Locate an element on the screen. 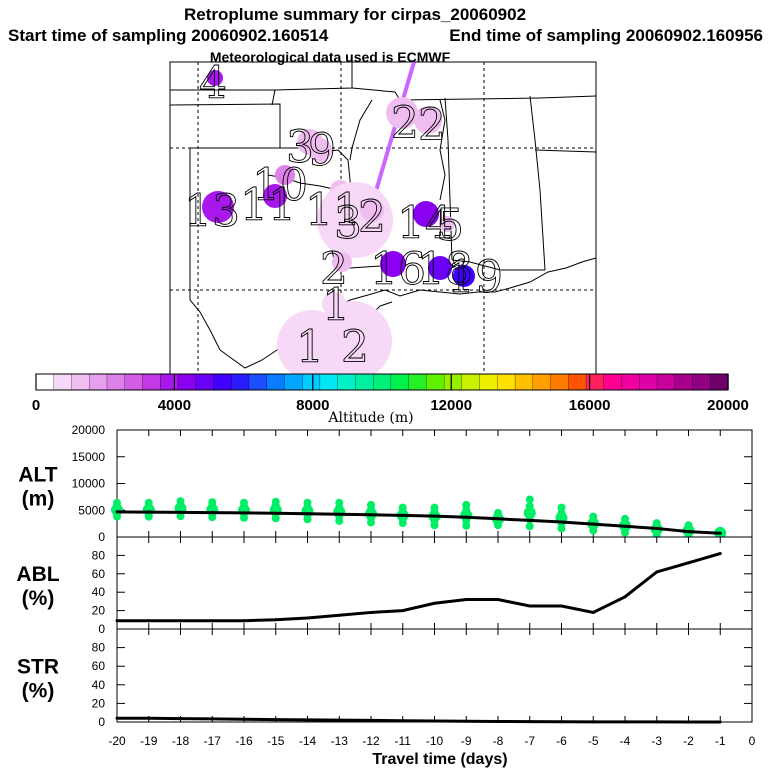  x-tick-label: -20 is located at coordinates (117, 741).